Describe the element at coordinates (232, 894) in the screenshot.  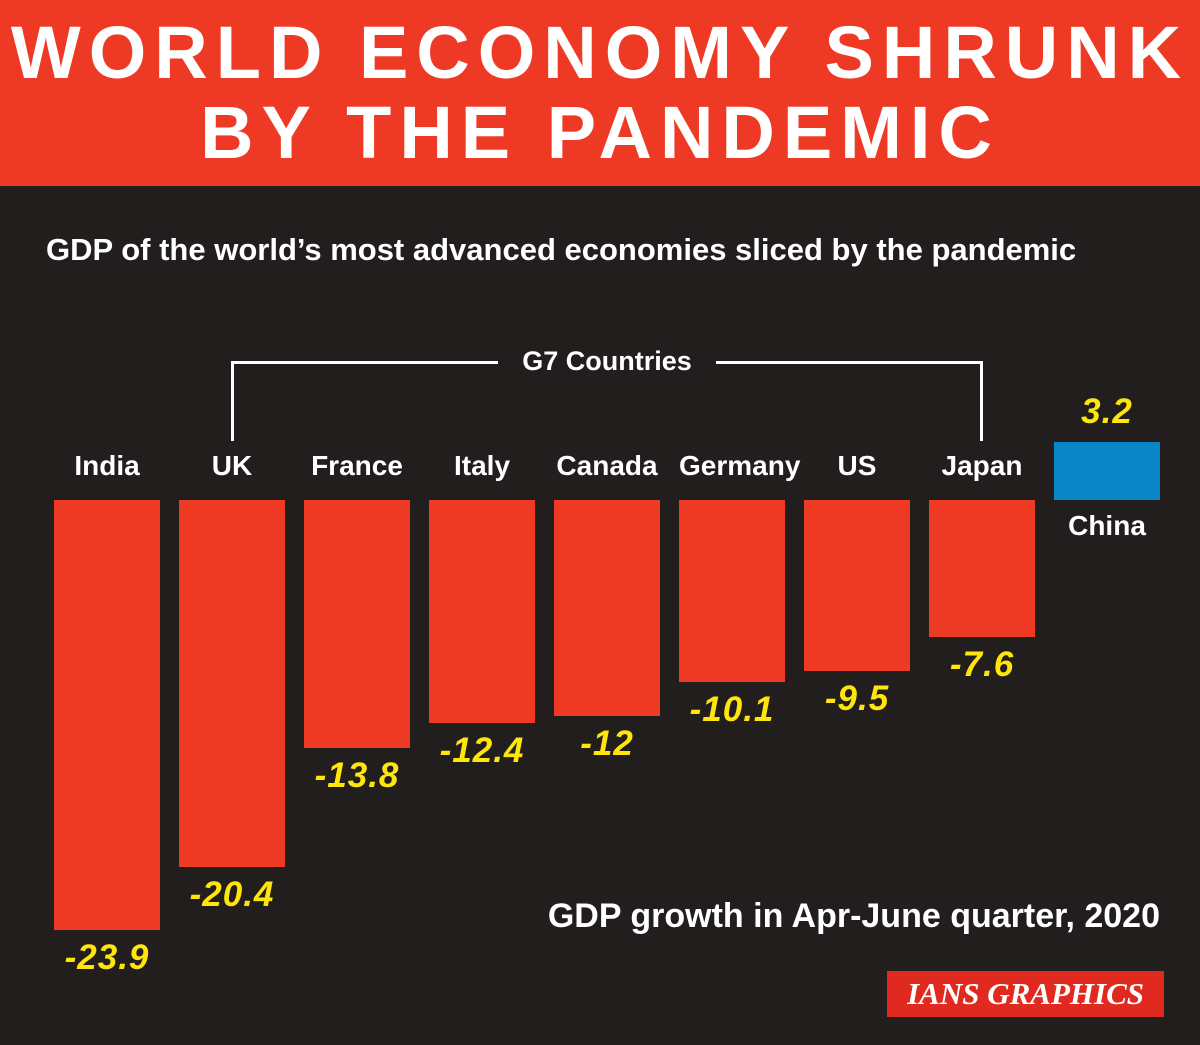
I see `value-label: -20.4` at that location.